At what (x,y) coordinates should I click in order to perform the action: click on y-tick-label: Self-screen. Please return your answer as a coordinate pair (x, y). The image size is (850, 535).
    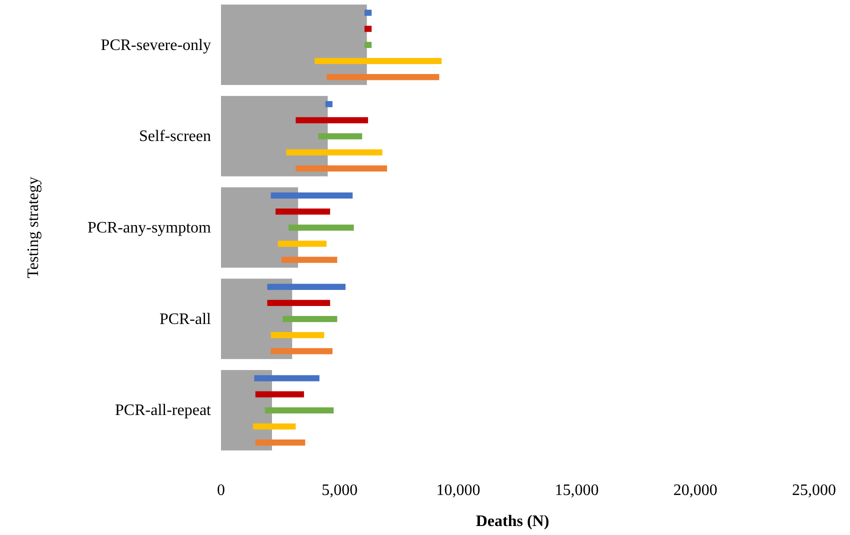
    Looking at the image, I should click on (175, 137).